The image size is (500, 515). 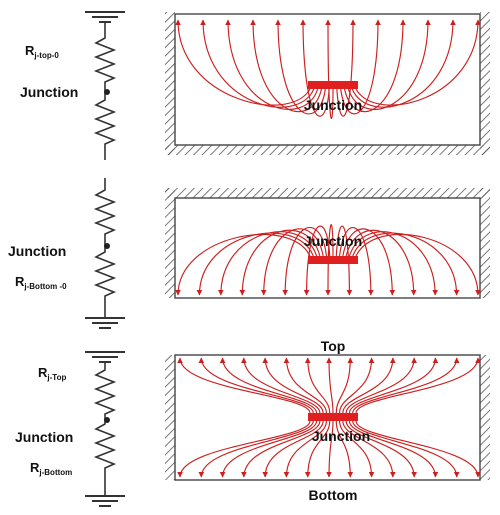 I want to click on resistor-j-top-bottom, so click(x=105, y=429).